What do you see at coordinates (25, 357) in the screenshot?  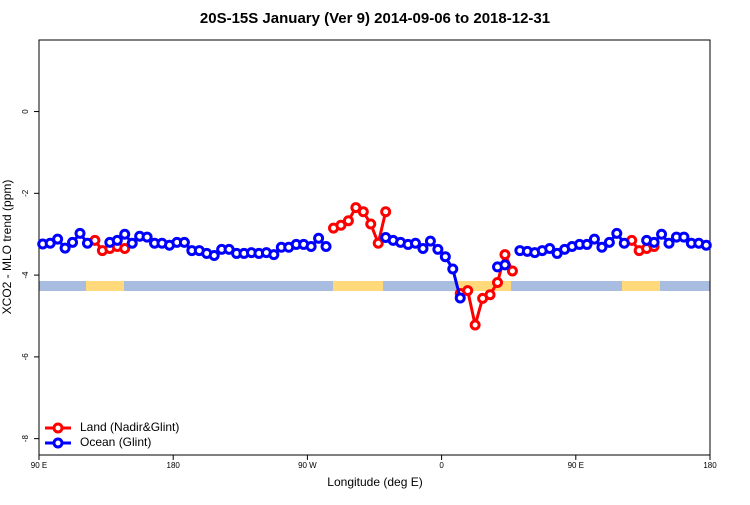 I see `y-tick-label: -6` at bounding box center [25, 357].